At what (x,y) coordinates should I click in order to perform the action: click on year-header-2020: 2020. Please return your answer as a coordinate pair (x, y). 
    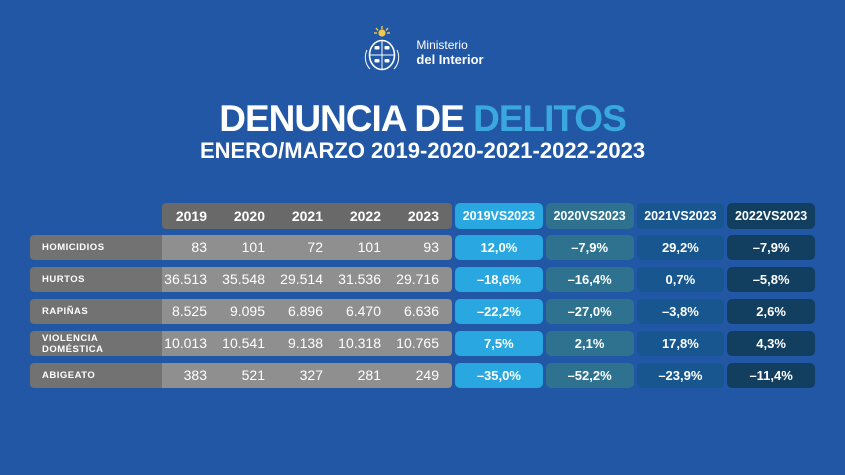
    Looking at the image, I should click on (249, 216).